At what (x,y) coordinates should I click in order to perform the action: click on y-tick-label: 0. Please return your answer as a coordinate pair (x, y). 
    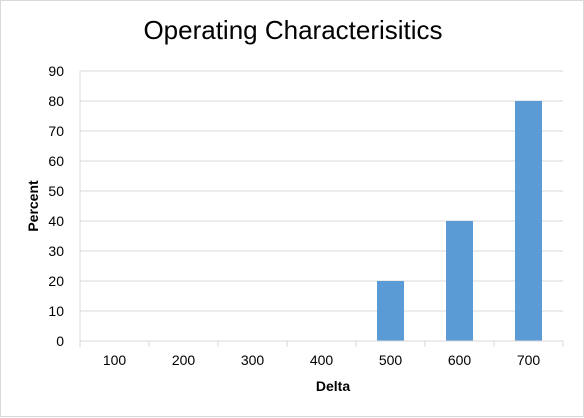
    Looking at the image, I should click on (60, 341).